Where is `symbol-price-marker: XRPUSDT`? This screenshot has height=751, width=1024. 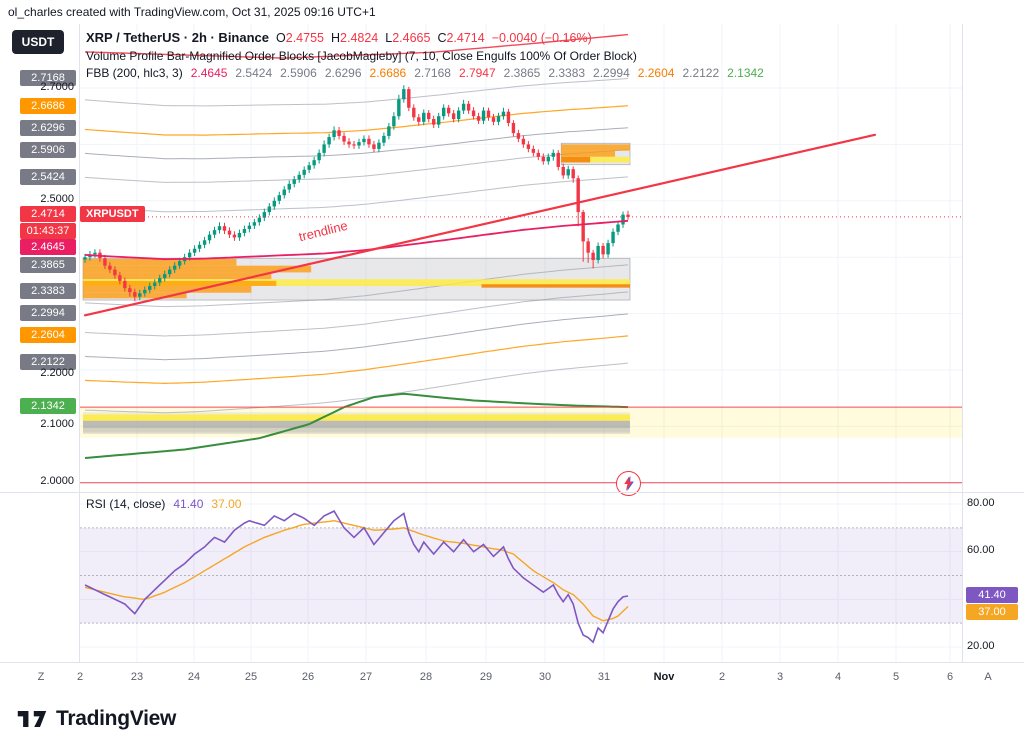 symbol-price-marker: XRPUSDT is located at coordinates (112, 214).